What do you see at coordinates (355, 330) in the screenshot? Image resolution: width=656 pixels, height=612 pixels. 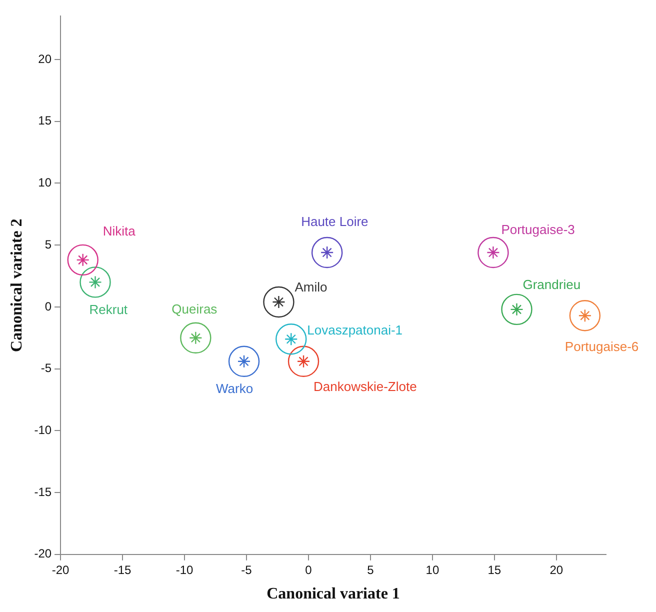 I see `series-label: Lovaszpatonai-1` at bounding box center [355, 330].